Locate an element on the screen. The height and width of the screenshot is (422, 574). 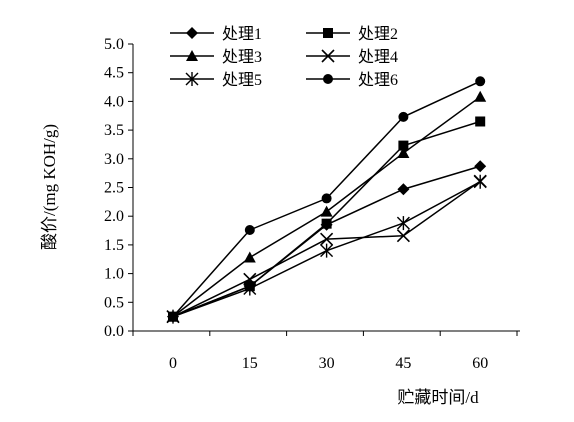
y-tick-label: 1.0 is located at coordinates (114, 274).